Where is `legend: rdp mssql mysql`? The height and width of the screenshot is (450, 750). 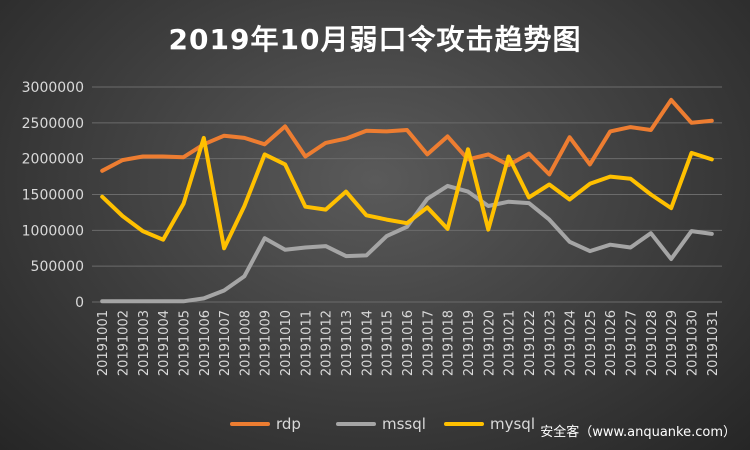
legend: rdp mssql mysql is located at coordinates (382, 424).